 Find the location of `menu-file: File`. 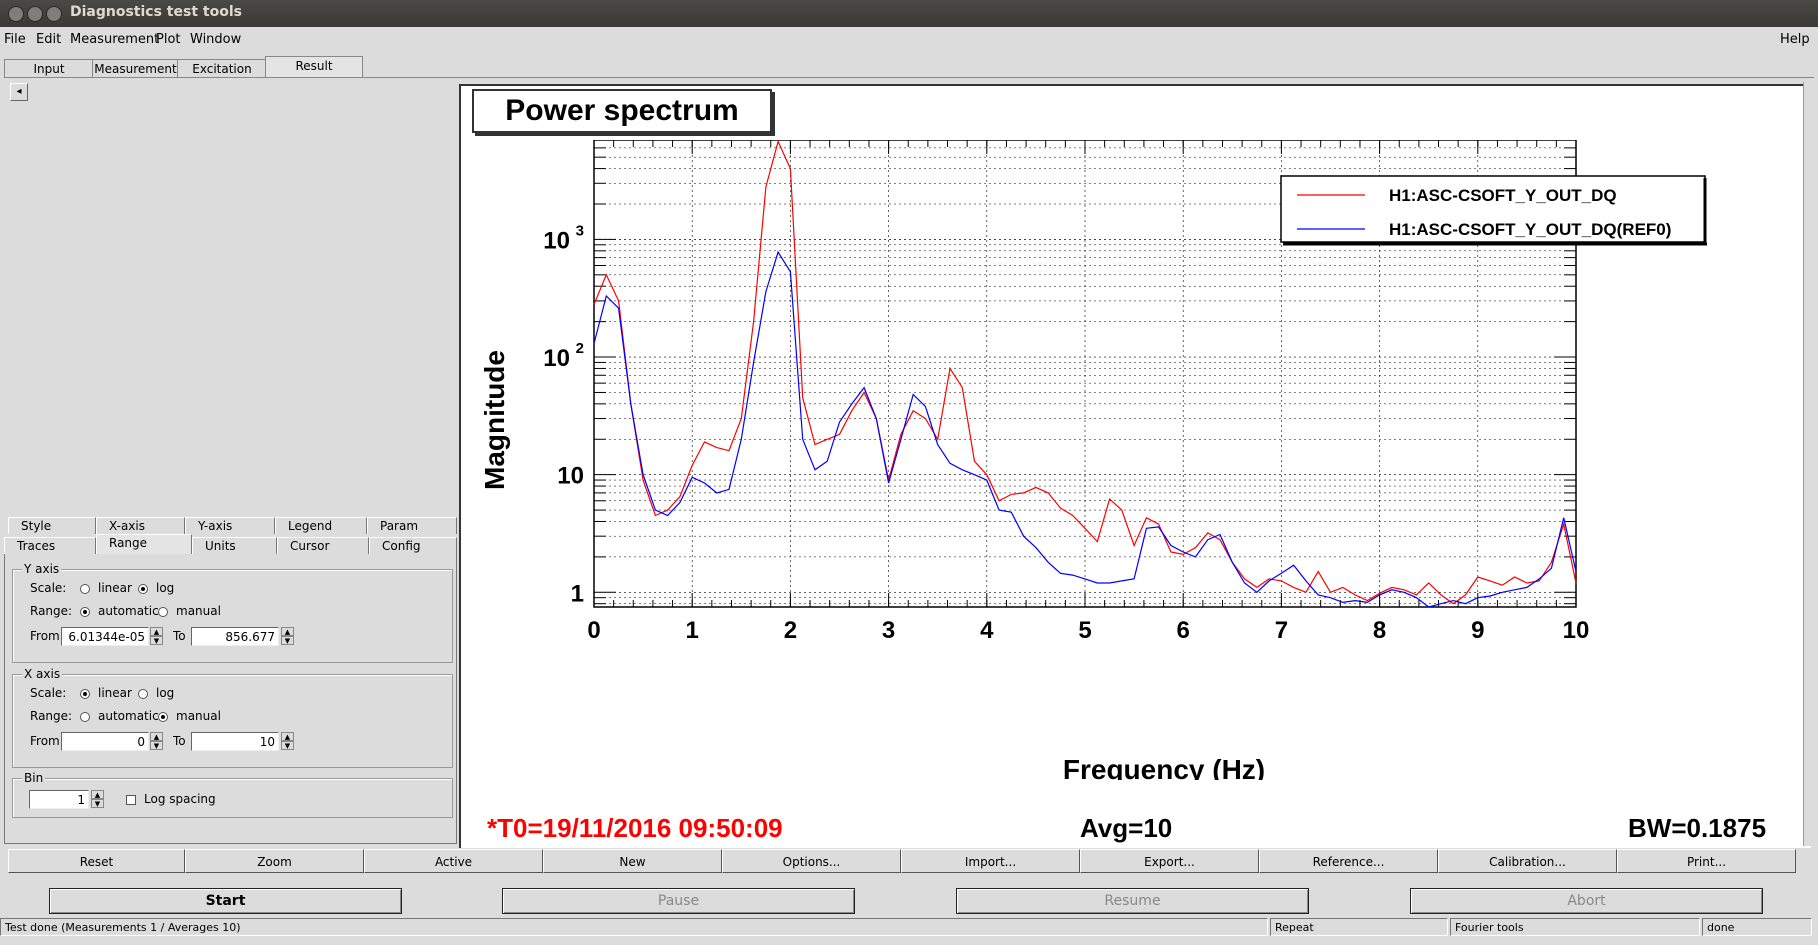

menu-file: File is located at coordinates (15, 39).